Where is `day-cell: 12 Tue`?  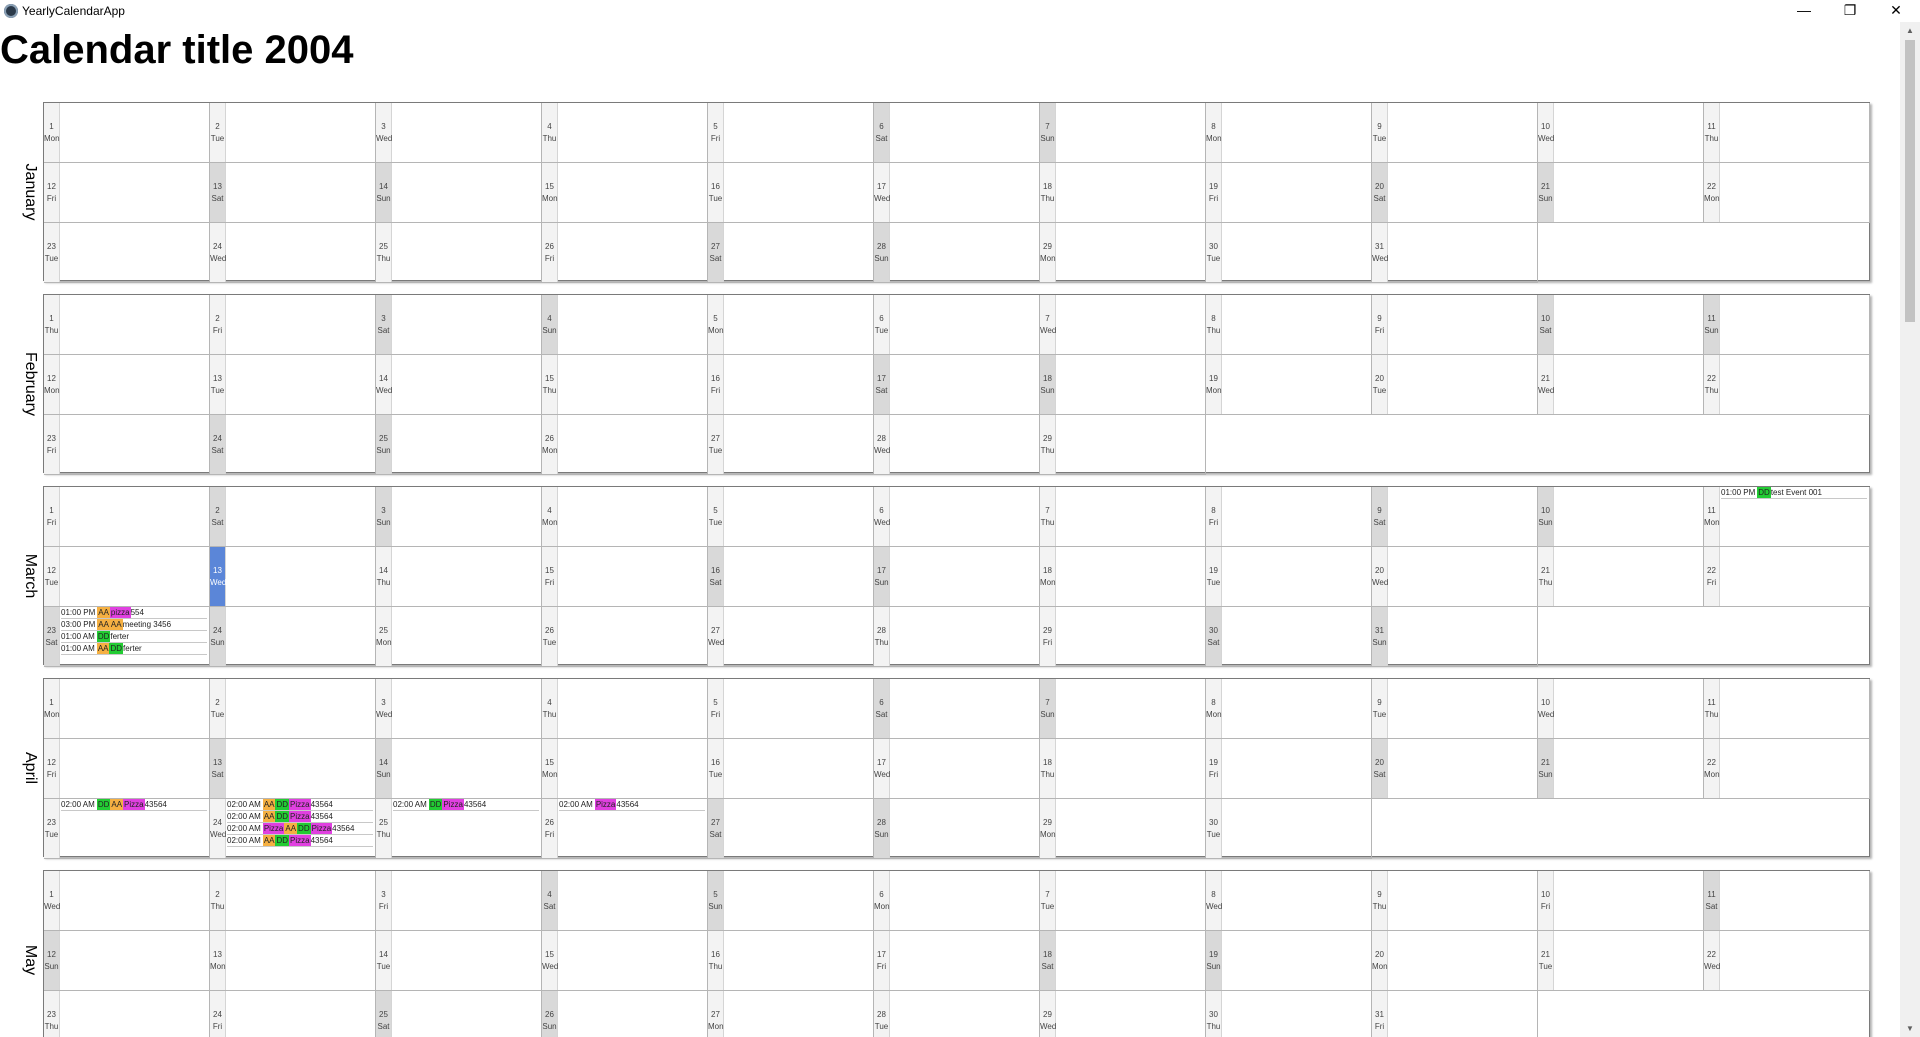 day-cell: 12 Tue is located at coordinates (127, 577).